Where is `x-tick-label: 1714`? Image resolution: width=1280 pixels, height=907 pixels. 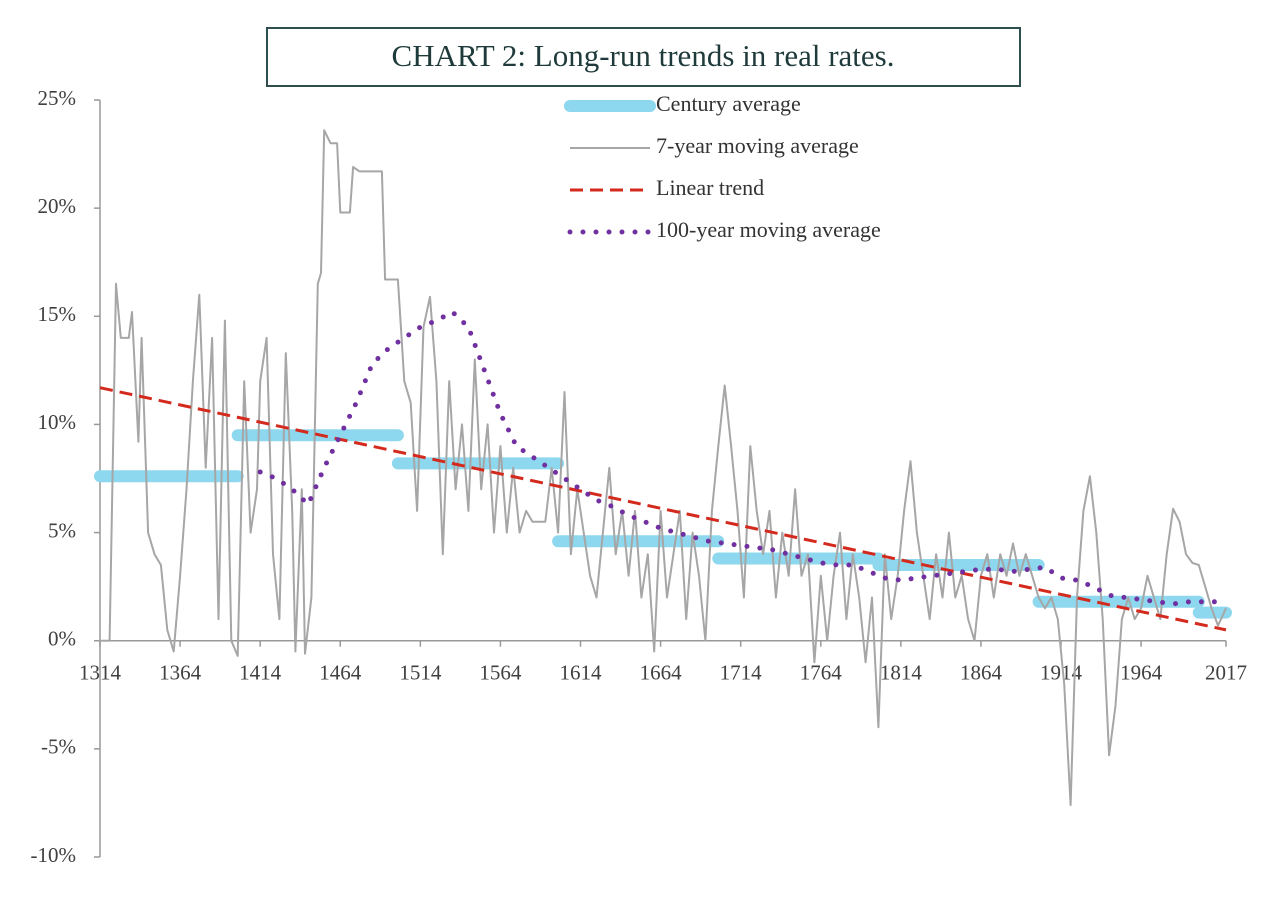
x-tick-label: 1714 is located at coordinates (741, 673).